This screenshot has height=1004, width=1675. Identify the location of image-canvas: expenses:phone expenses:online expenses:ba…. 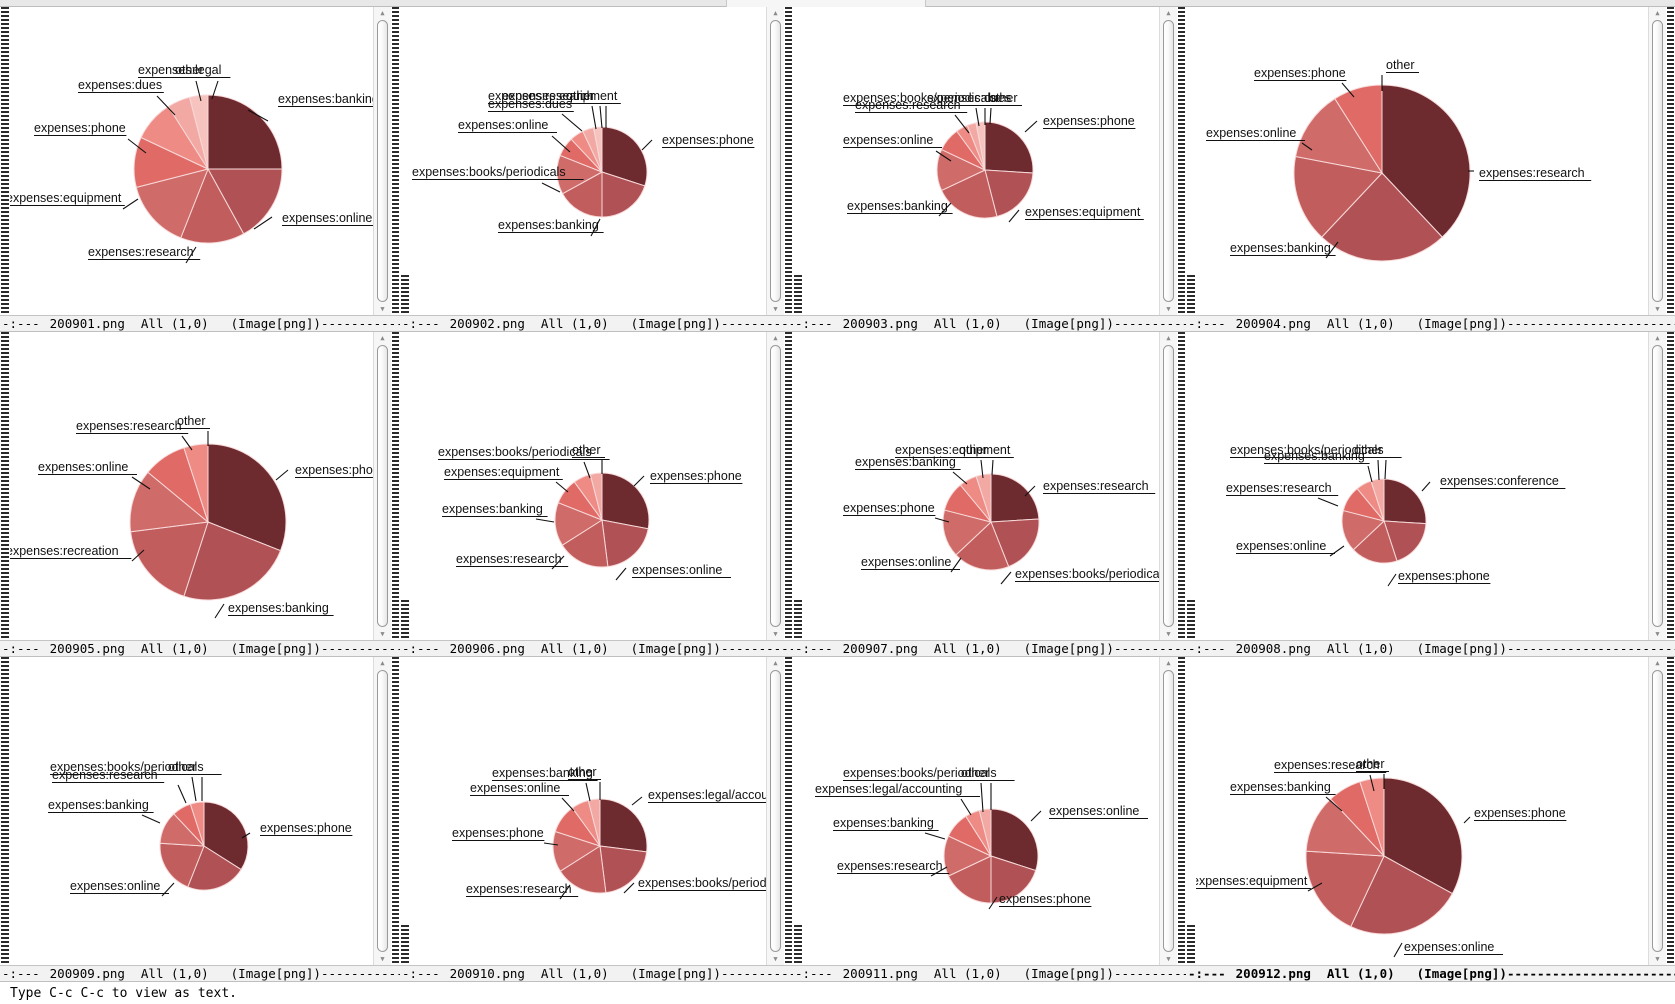
(191, 811).